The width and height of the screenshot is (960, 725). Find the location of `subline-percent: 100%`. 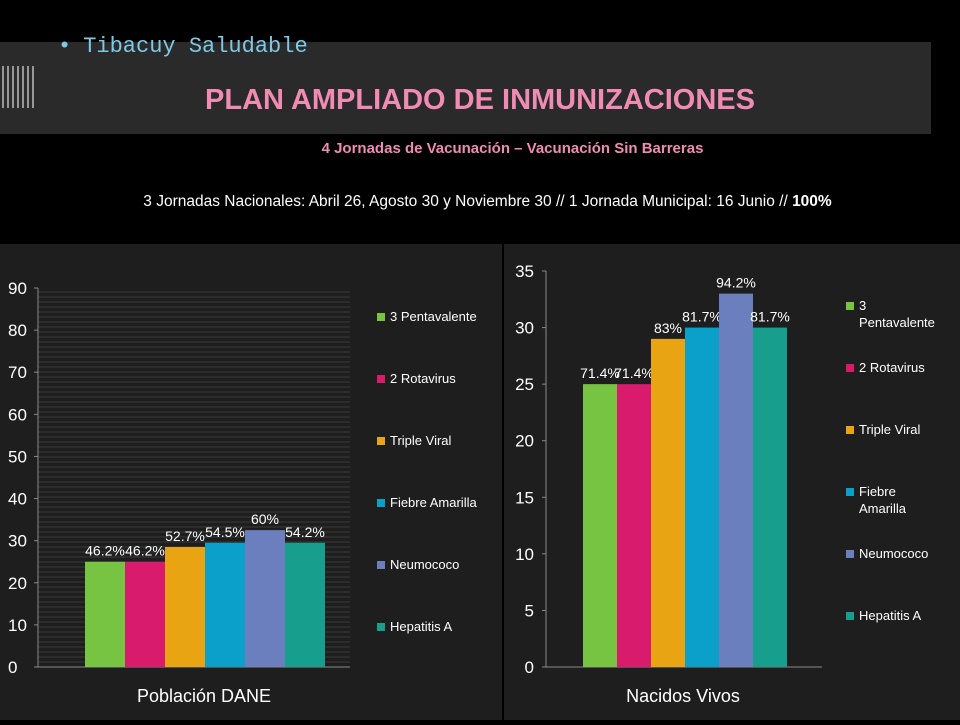

subline-percent: 100% is located at coordinates (812, 201).